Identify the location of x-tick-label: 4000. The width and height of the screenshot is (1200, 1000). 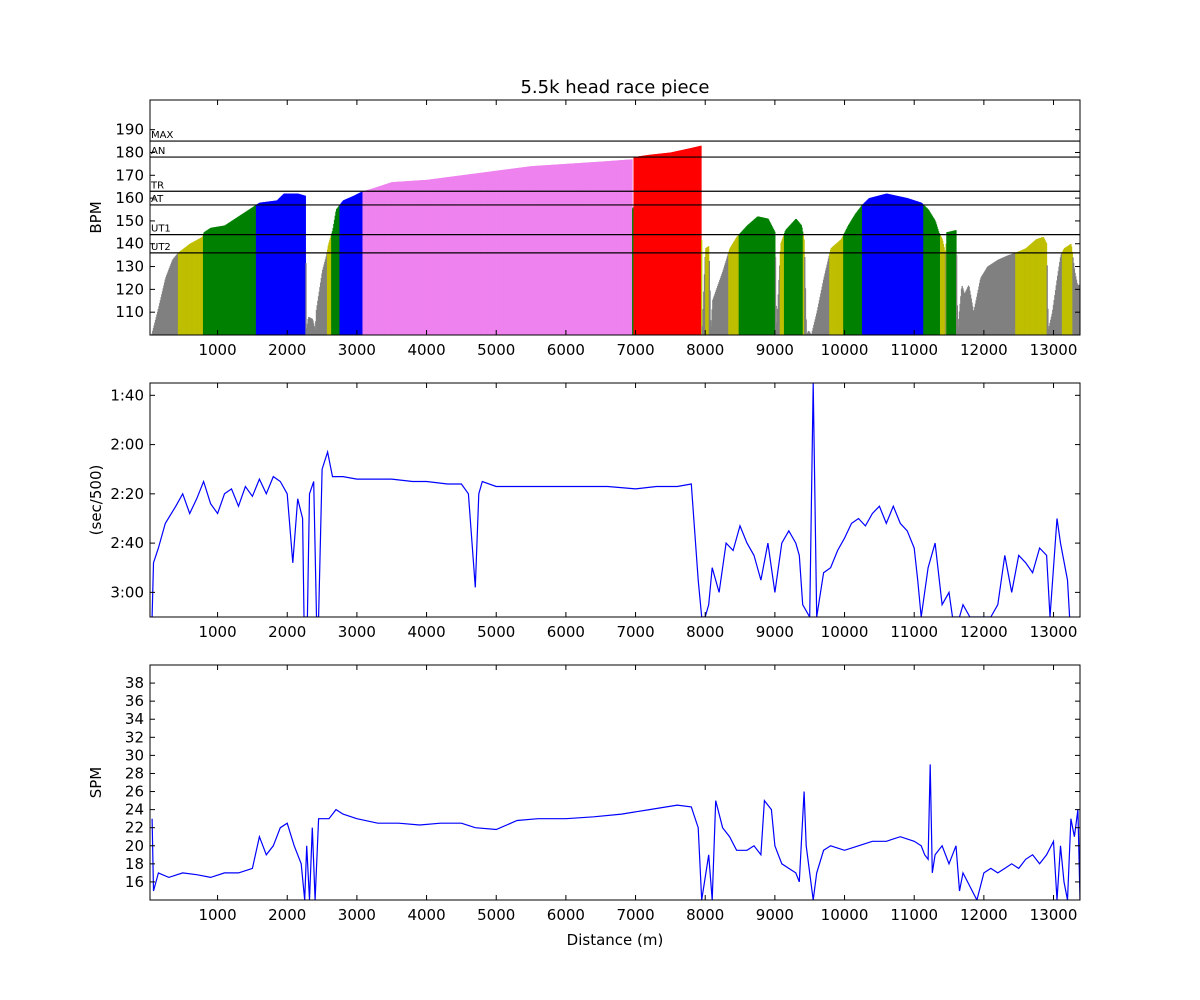
(426, 350).